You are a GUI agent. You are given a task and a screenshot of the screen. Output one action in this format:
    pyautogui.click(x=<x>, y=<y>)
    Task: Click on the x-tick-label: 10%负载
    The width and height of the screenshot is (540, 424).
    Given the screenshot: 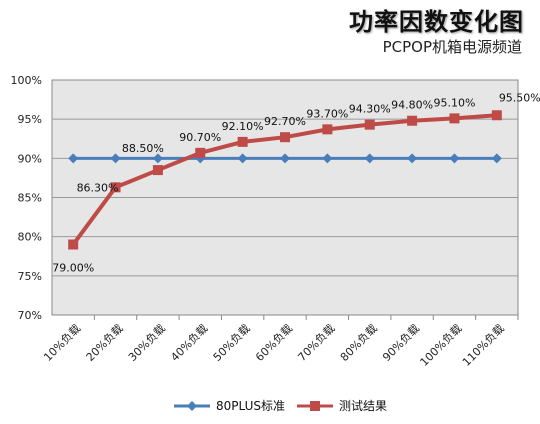 What is the action you would take?
    pyautogui.click(x=62, y=342)
    